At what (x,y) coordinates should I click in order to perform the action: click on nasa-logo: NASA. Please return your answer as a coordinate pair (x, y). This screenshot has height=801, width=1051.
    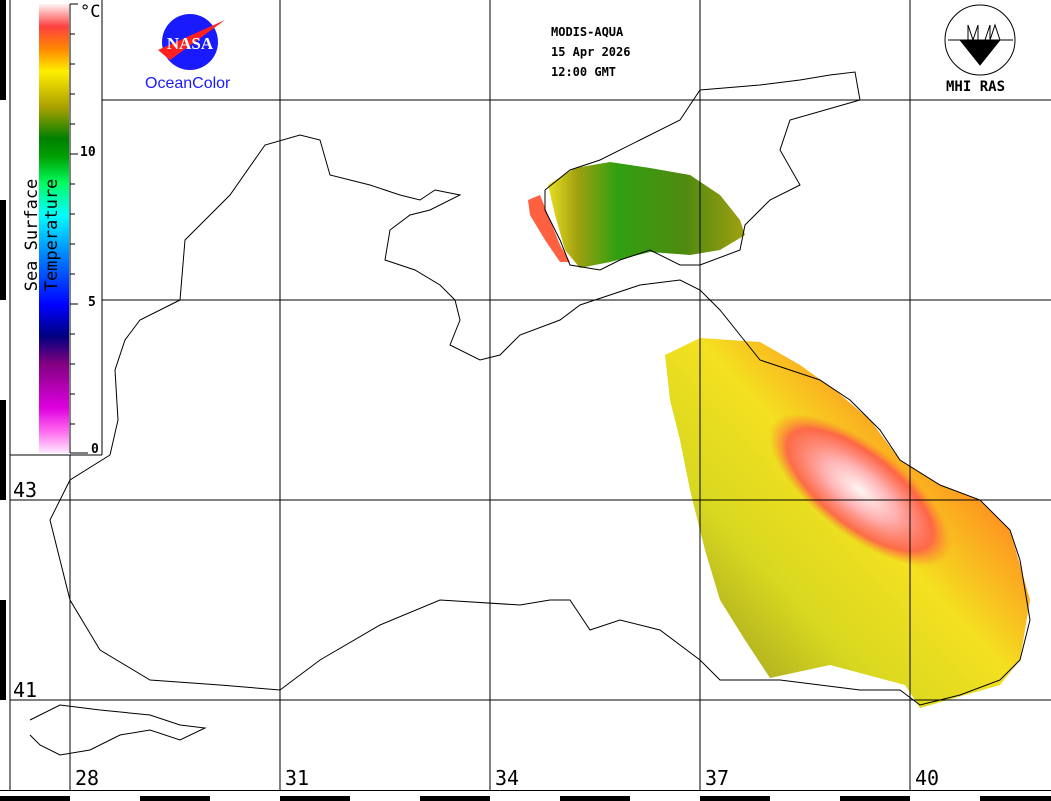
    Looking at the image, I should click on (191, 42).